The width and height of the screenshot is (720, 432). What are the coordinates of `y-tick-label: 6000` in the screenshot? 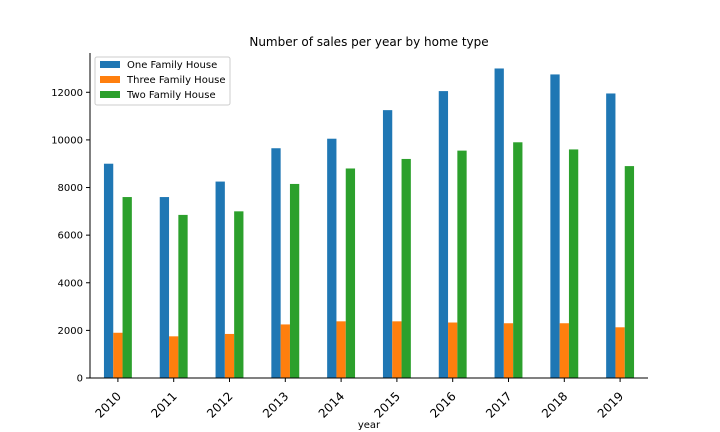 It's located at (70, 236).